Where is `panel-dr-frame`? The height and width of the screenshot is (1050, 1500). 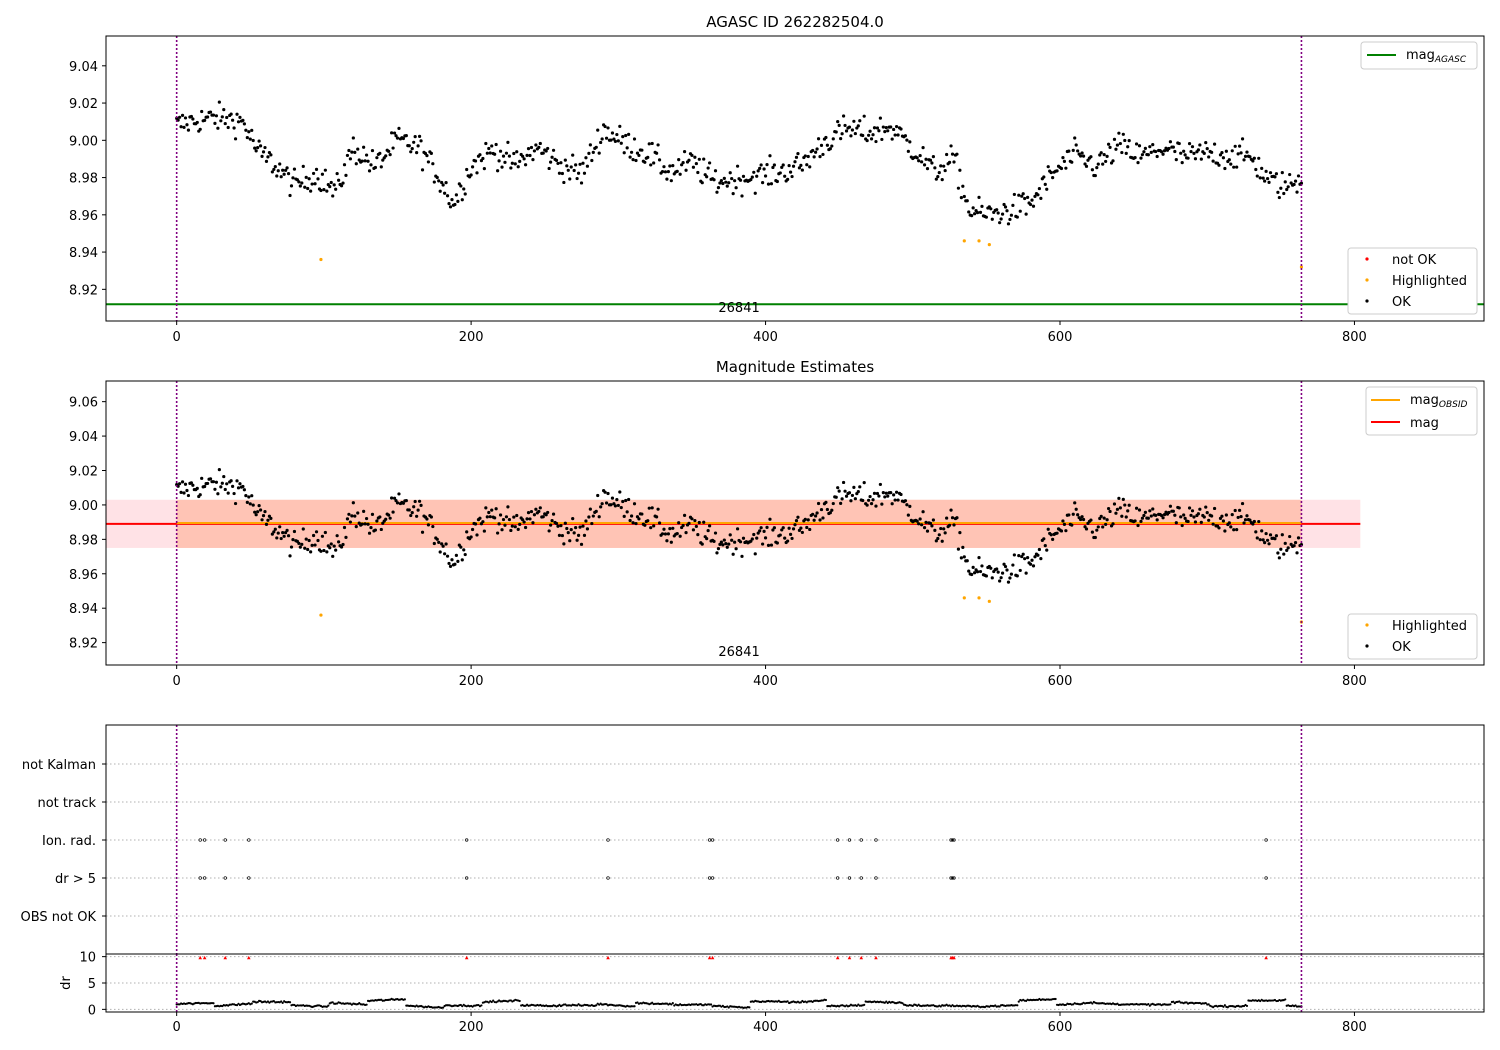 panel-dr-frame is located at coordinates (795, 983).